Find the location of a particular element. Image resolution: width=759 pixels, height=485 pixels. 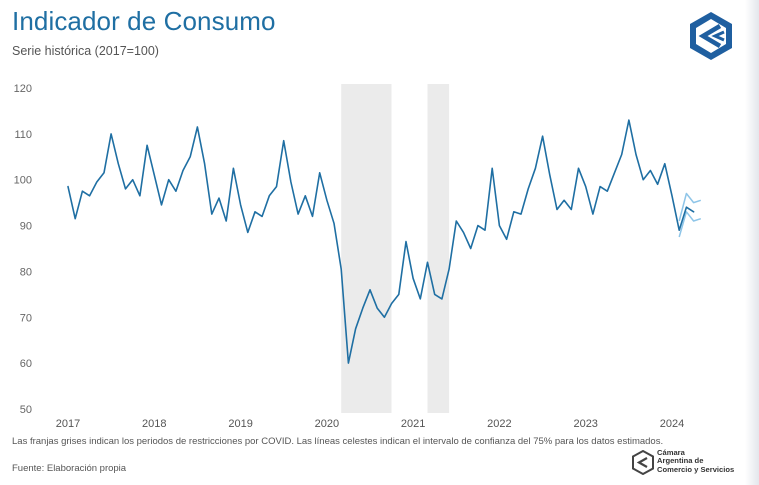

cac-logo-icon is located at coordinates (711, 36).